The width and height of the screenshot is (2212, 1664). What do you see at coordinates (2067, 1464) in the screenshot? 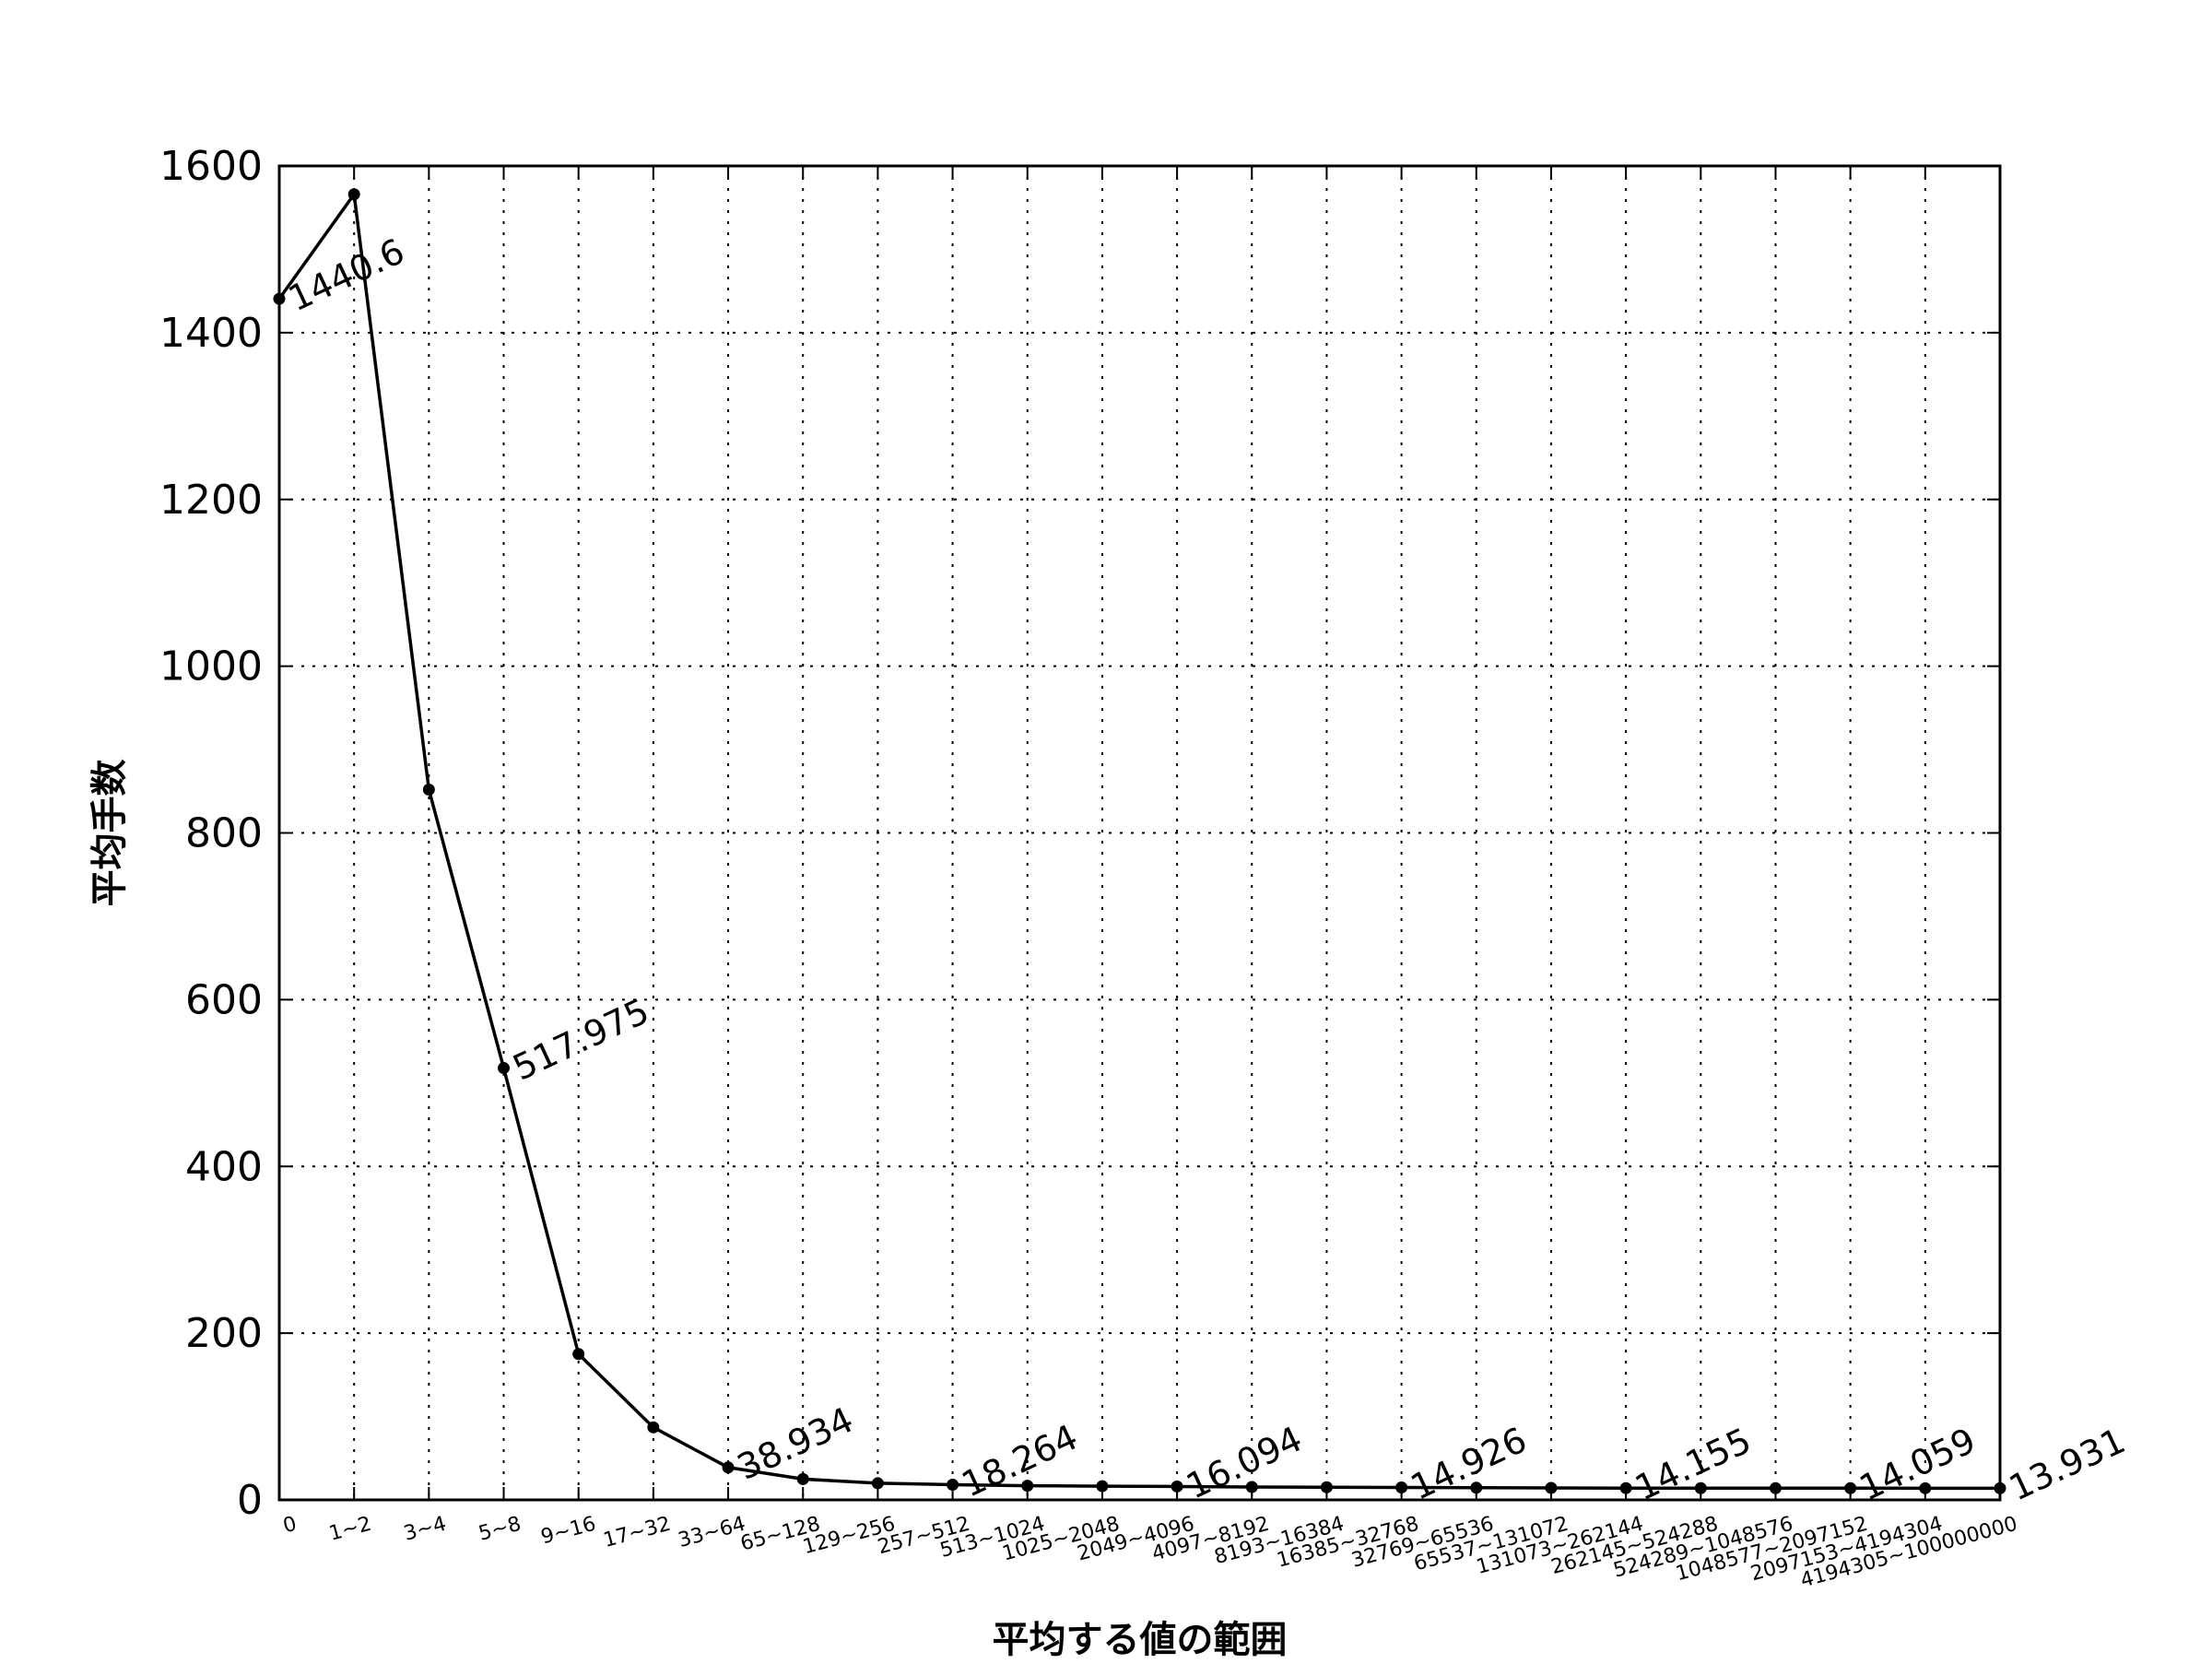
I see `data-label: 13.931` at bounding box center [2067, 1464].